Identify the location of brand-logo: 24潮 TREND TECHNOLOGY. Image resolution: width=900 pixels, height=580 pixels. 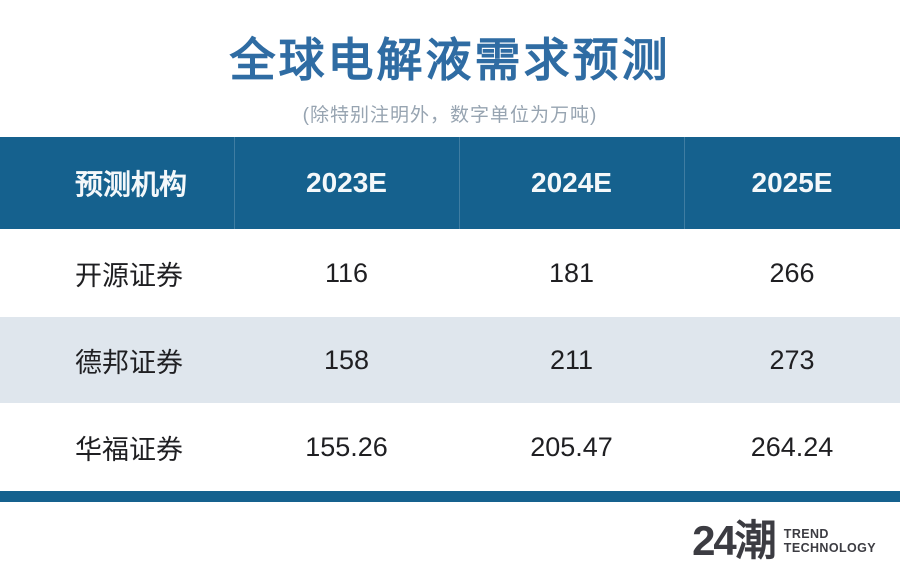
(784, 541).